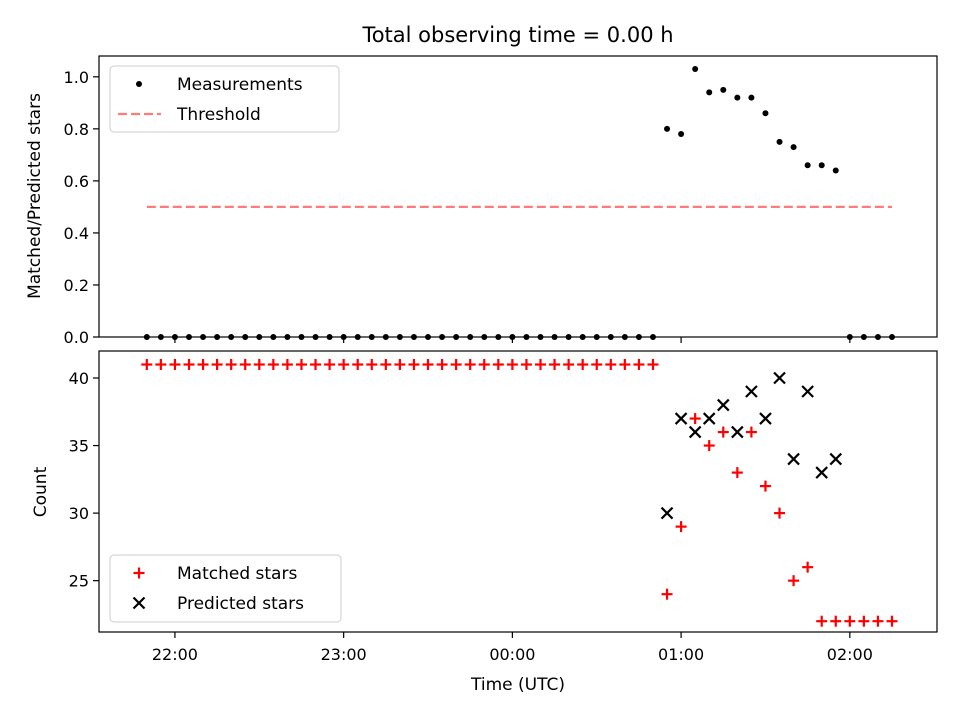 The width and height of the screenshot is (960, 720). Describe the element at coordinates (512, 654) in the screenshot. I see `bottom-x-tick-label: 00:00` at that location.